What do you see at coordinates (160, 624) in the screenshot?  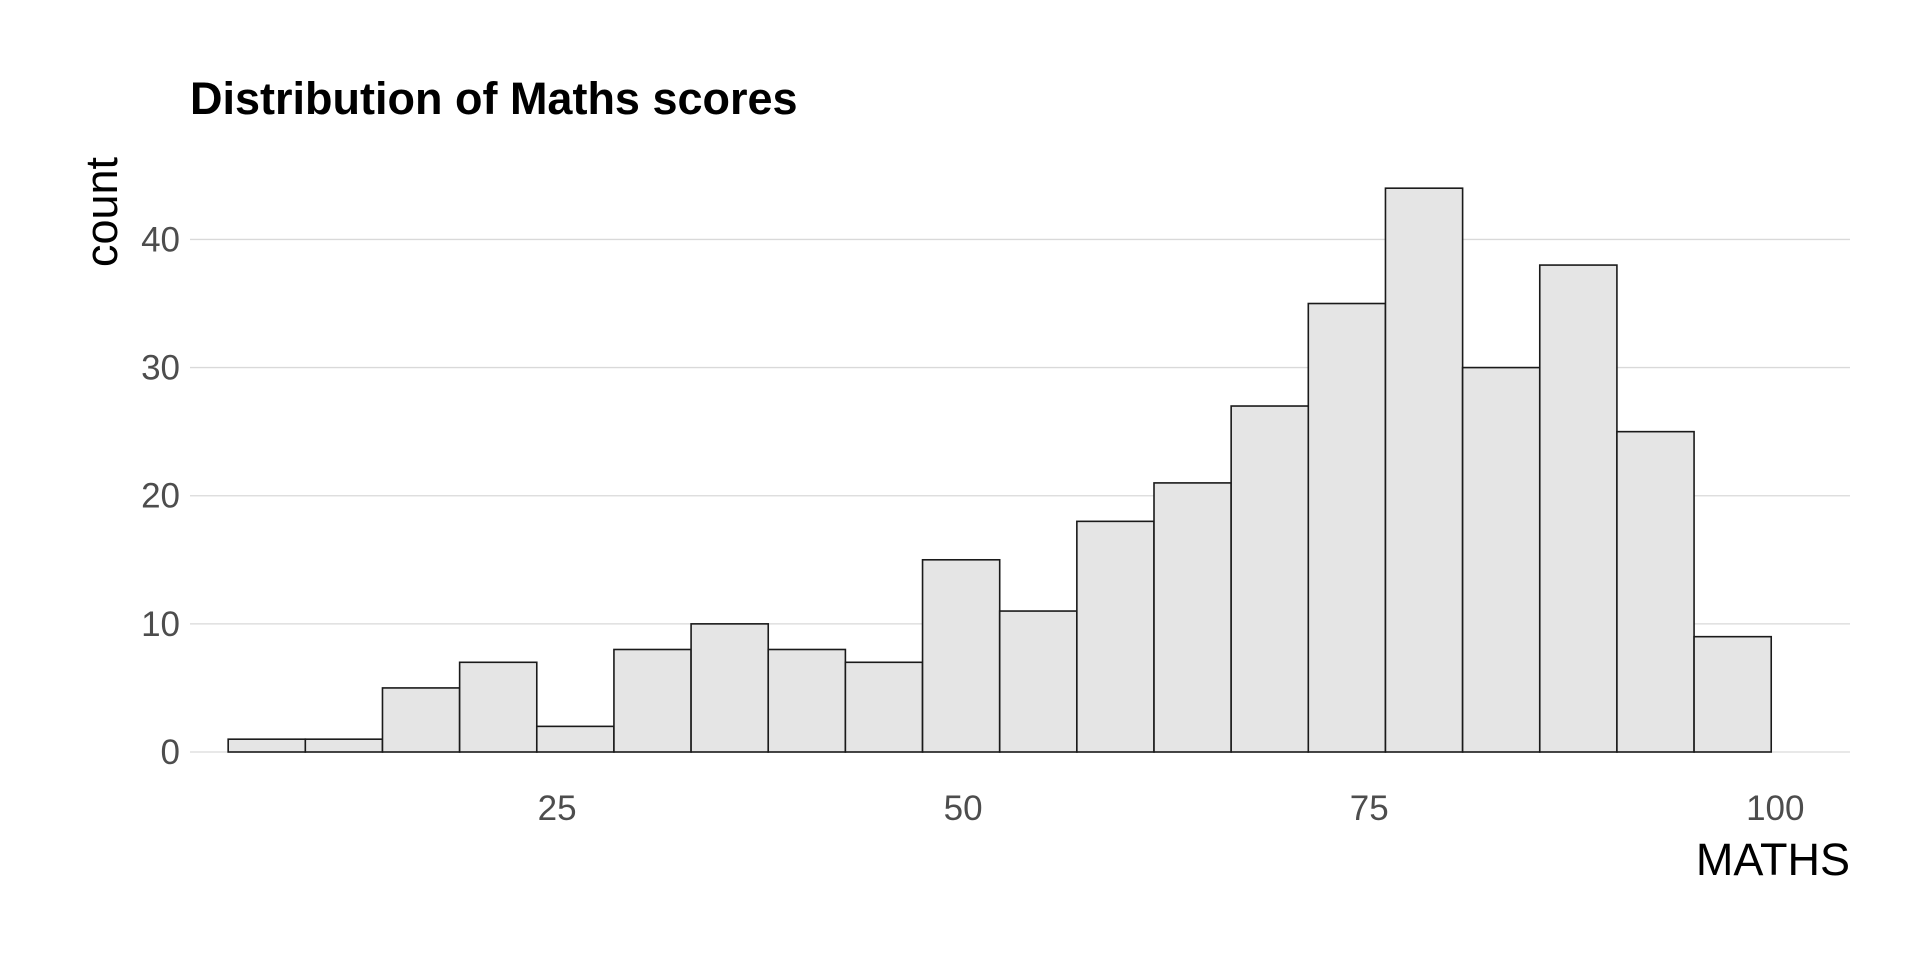 I see `y-tick-label-10: 10` at bounding box center [160, 624].